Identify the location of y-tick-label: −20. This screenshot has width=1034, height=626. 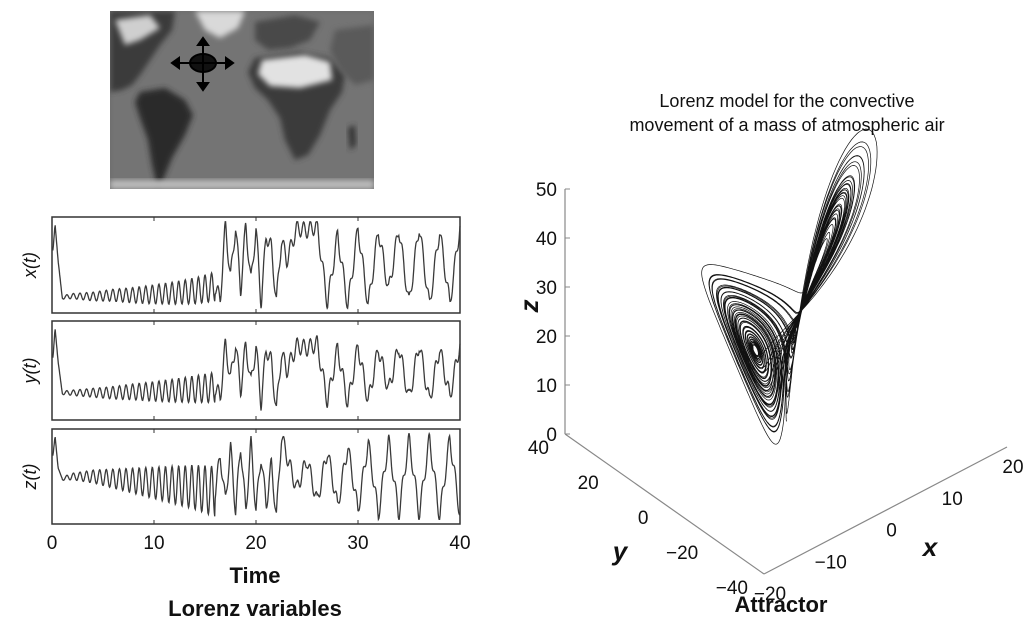
(682, 553).